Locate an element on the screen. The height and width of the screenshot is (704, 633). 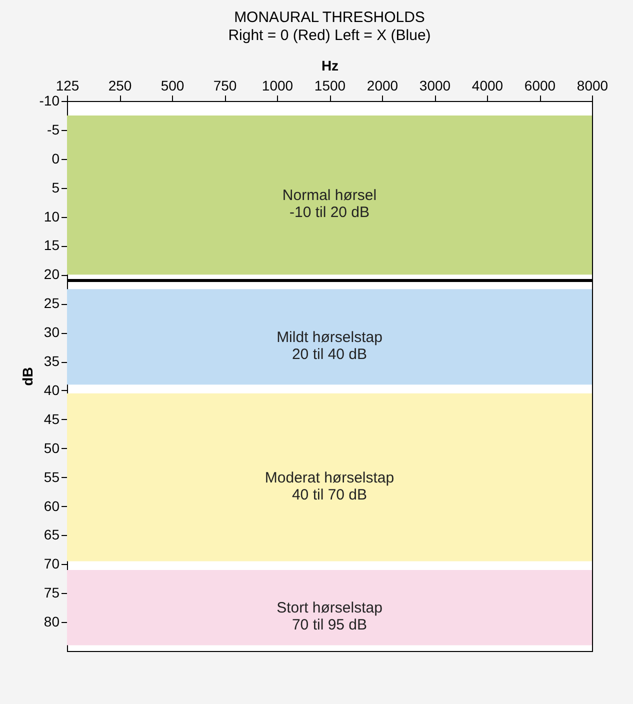
band-label: Mildt hørselstap 20 til 40 dB is located at coordinates (329, 345).